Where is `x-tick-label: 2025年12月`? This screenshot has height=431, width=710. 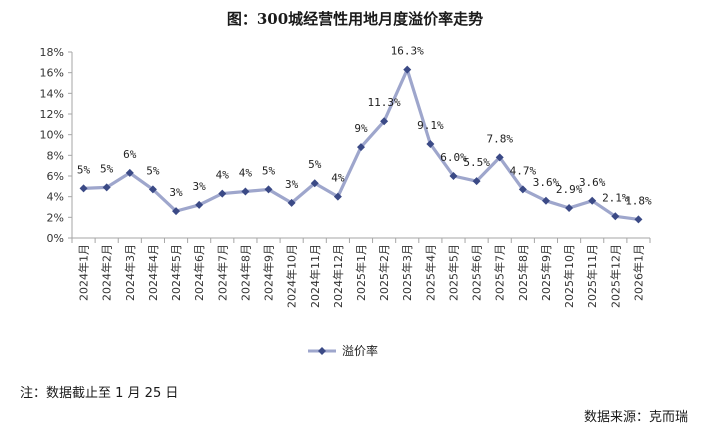 x-tick-label: 2025年12月 is located at coordinates (615, 276).